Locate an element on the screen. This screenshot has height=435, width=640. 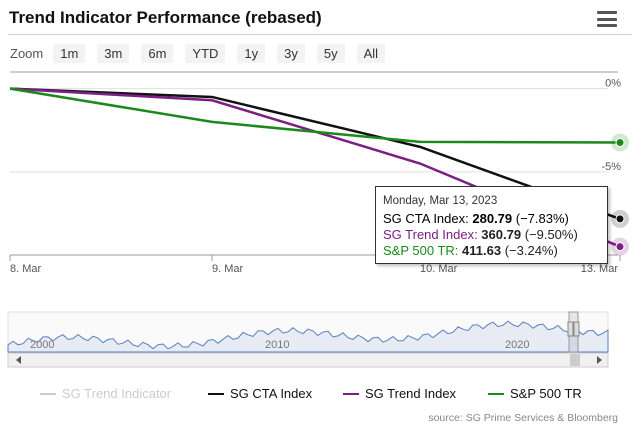
scrollbar-thumb is located at coordinates (575, 360).